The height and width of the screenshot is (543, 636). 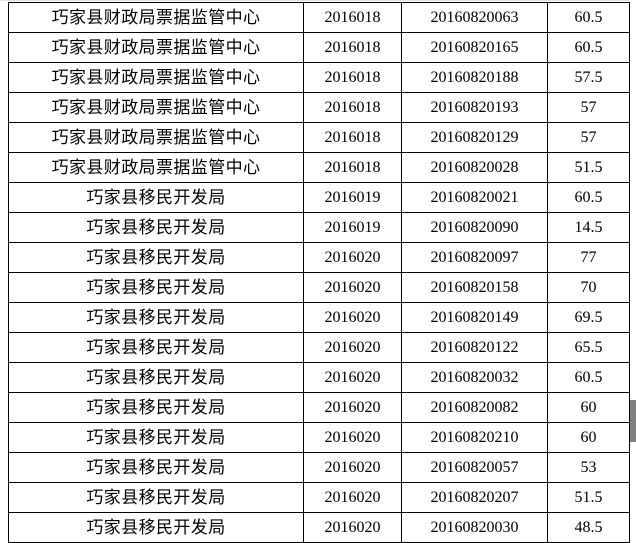 What do you see at coordinates (474, 407) in the screenshot?
I see `cell-admission-number: 20160820082` at bounding box center [474, 407].